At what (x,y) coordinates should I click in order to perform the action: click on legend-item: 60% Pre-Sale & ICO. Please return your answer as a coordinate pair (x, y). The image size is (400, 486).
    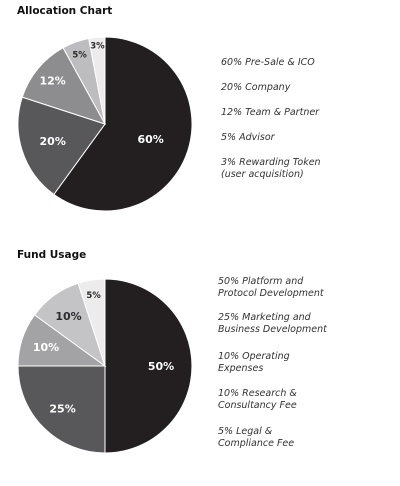
    Looking at the image, I should click on (296, 63).